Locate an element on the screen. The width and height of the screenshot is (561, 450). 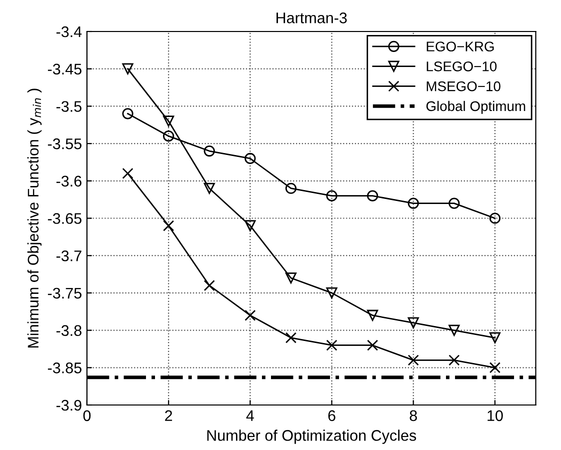
y-tick-label: -3.4 is located at coordinates (69, 32).